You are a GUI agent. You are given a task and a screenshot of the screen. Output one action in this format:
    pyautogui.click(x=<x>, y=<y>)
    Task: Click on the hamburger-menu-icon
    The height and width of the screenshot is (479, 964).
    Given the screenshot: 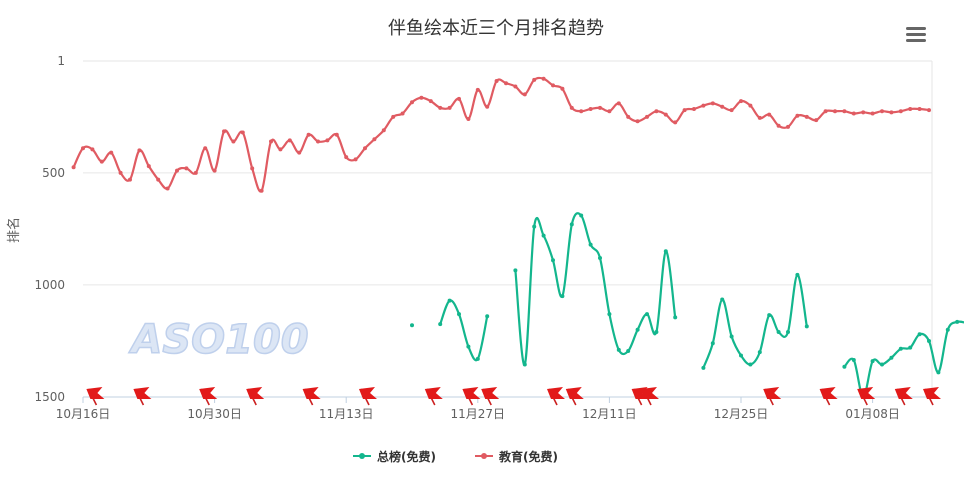 What is the action you would take?
    pyautogui.click(x=916, y=28)
    